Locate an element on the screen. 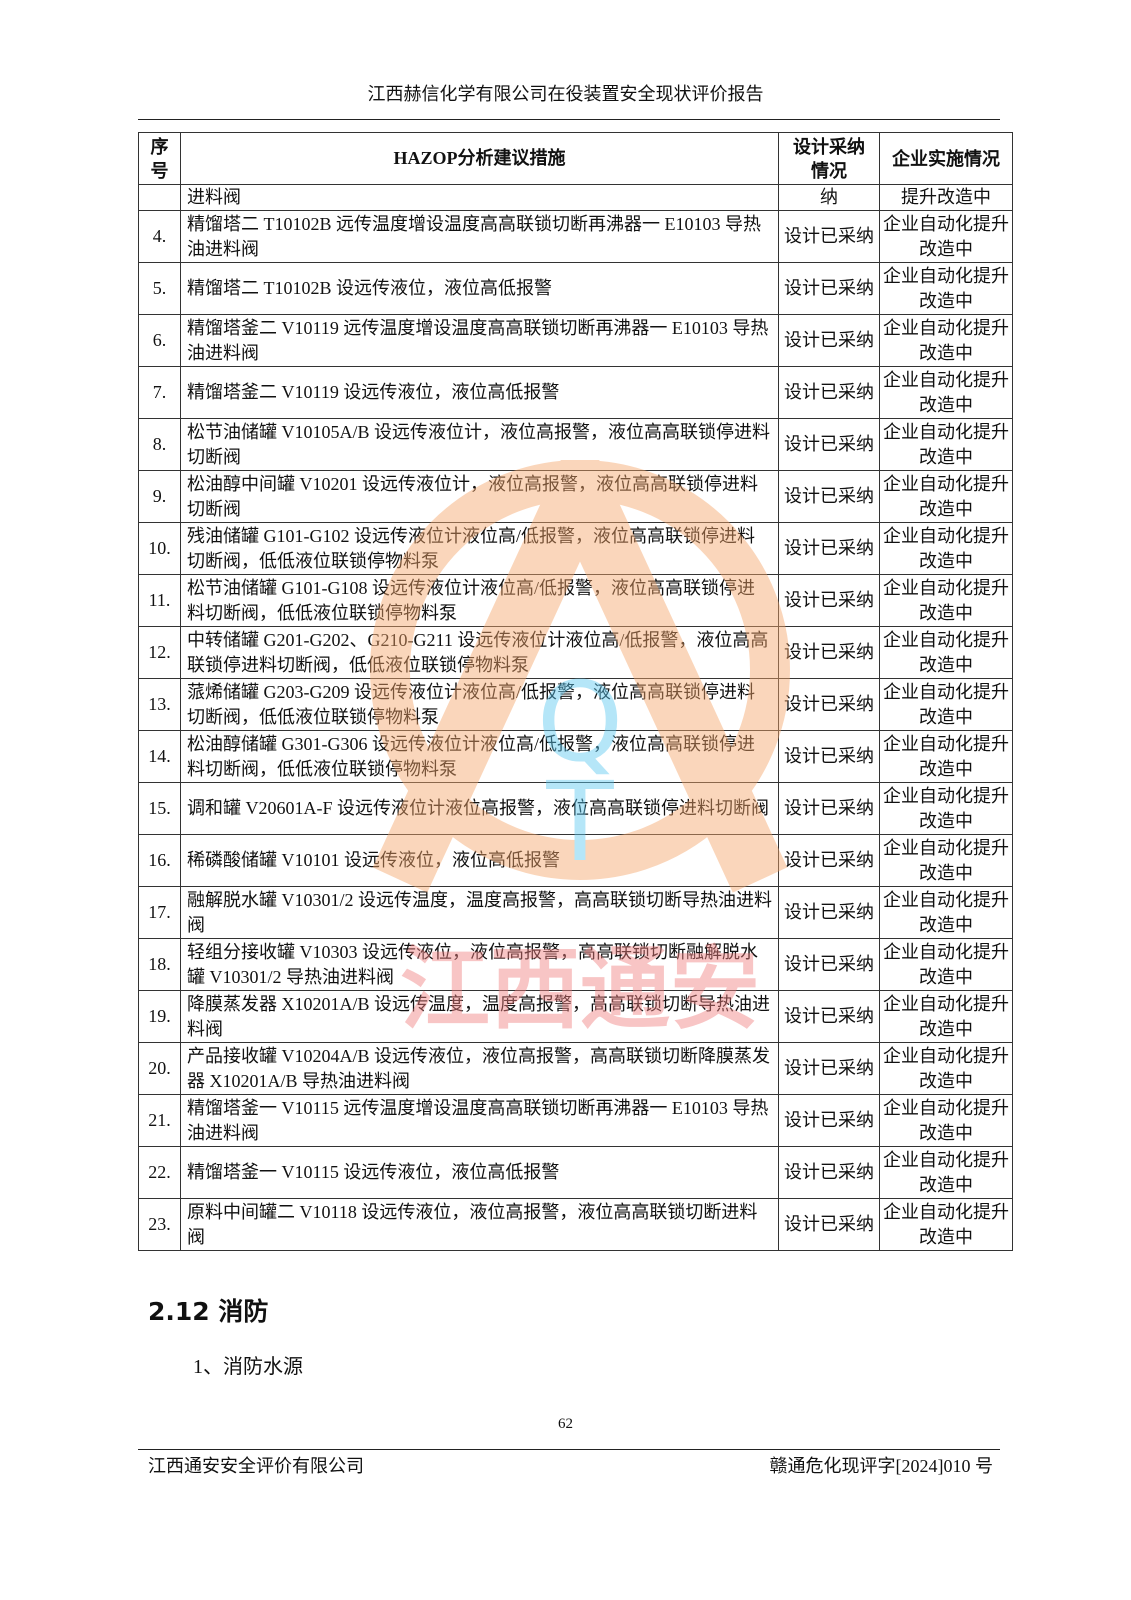 The image size is (1131, 1600). row-number: 12. is located at coordinates (159, 652).